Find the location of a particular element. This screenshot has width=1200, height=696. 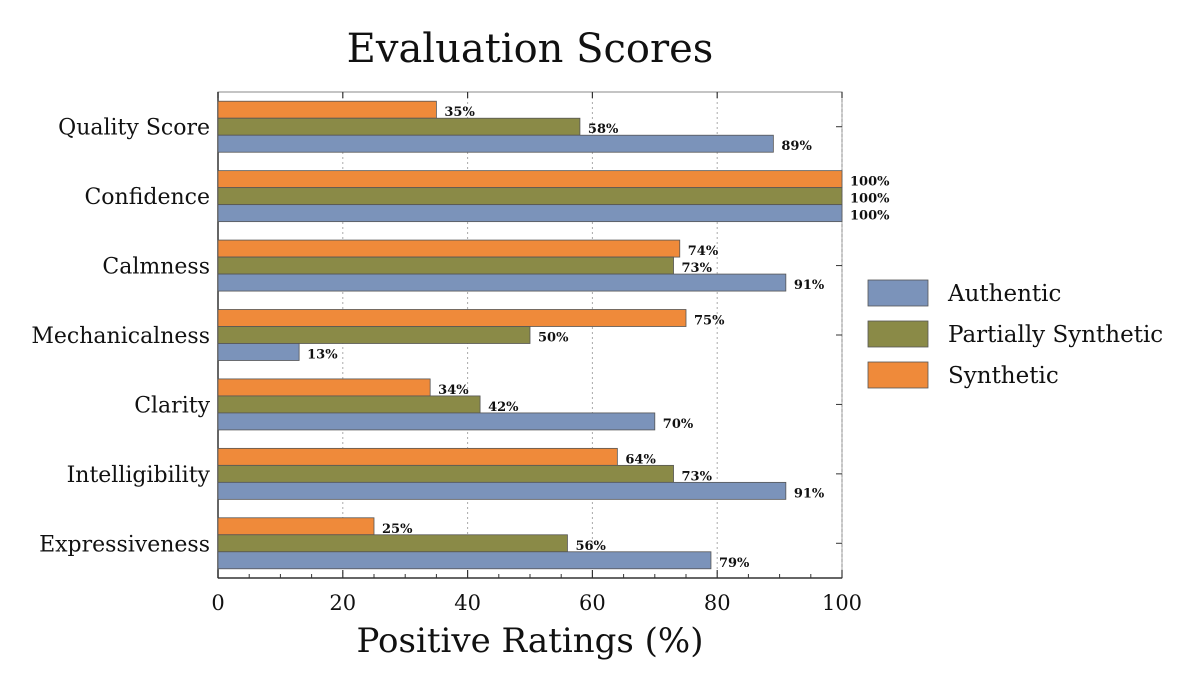

data-label: 42% is located at coordinates (503, 407).